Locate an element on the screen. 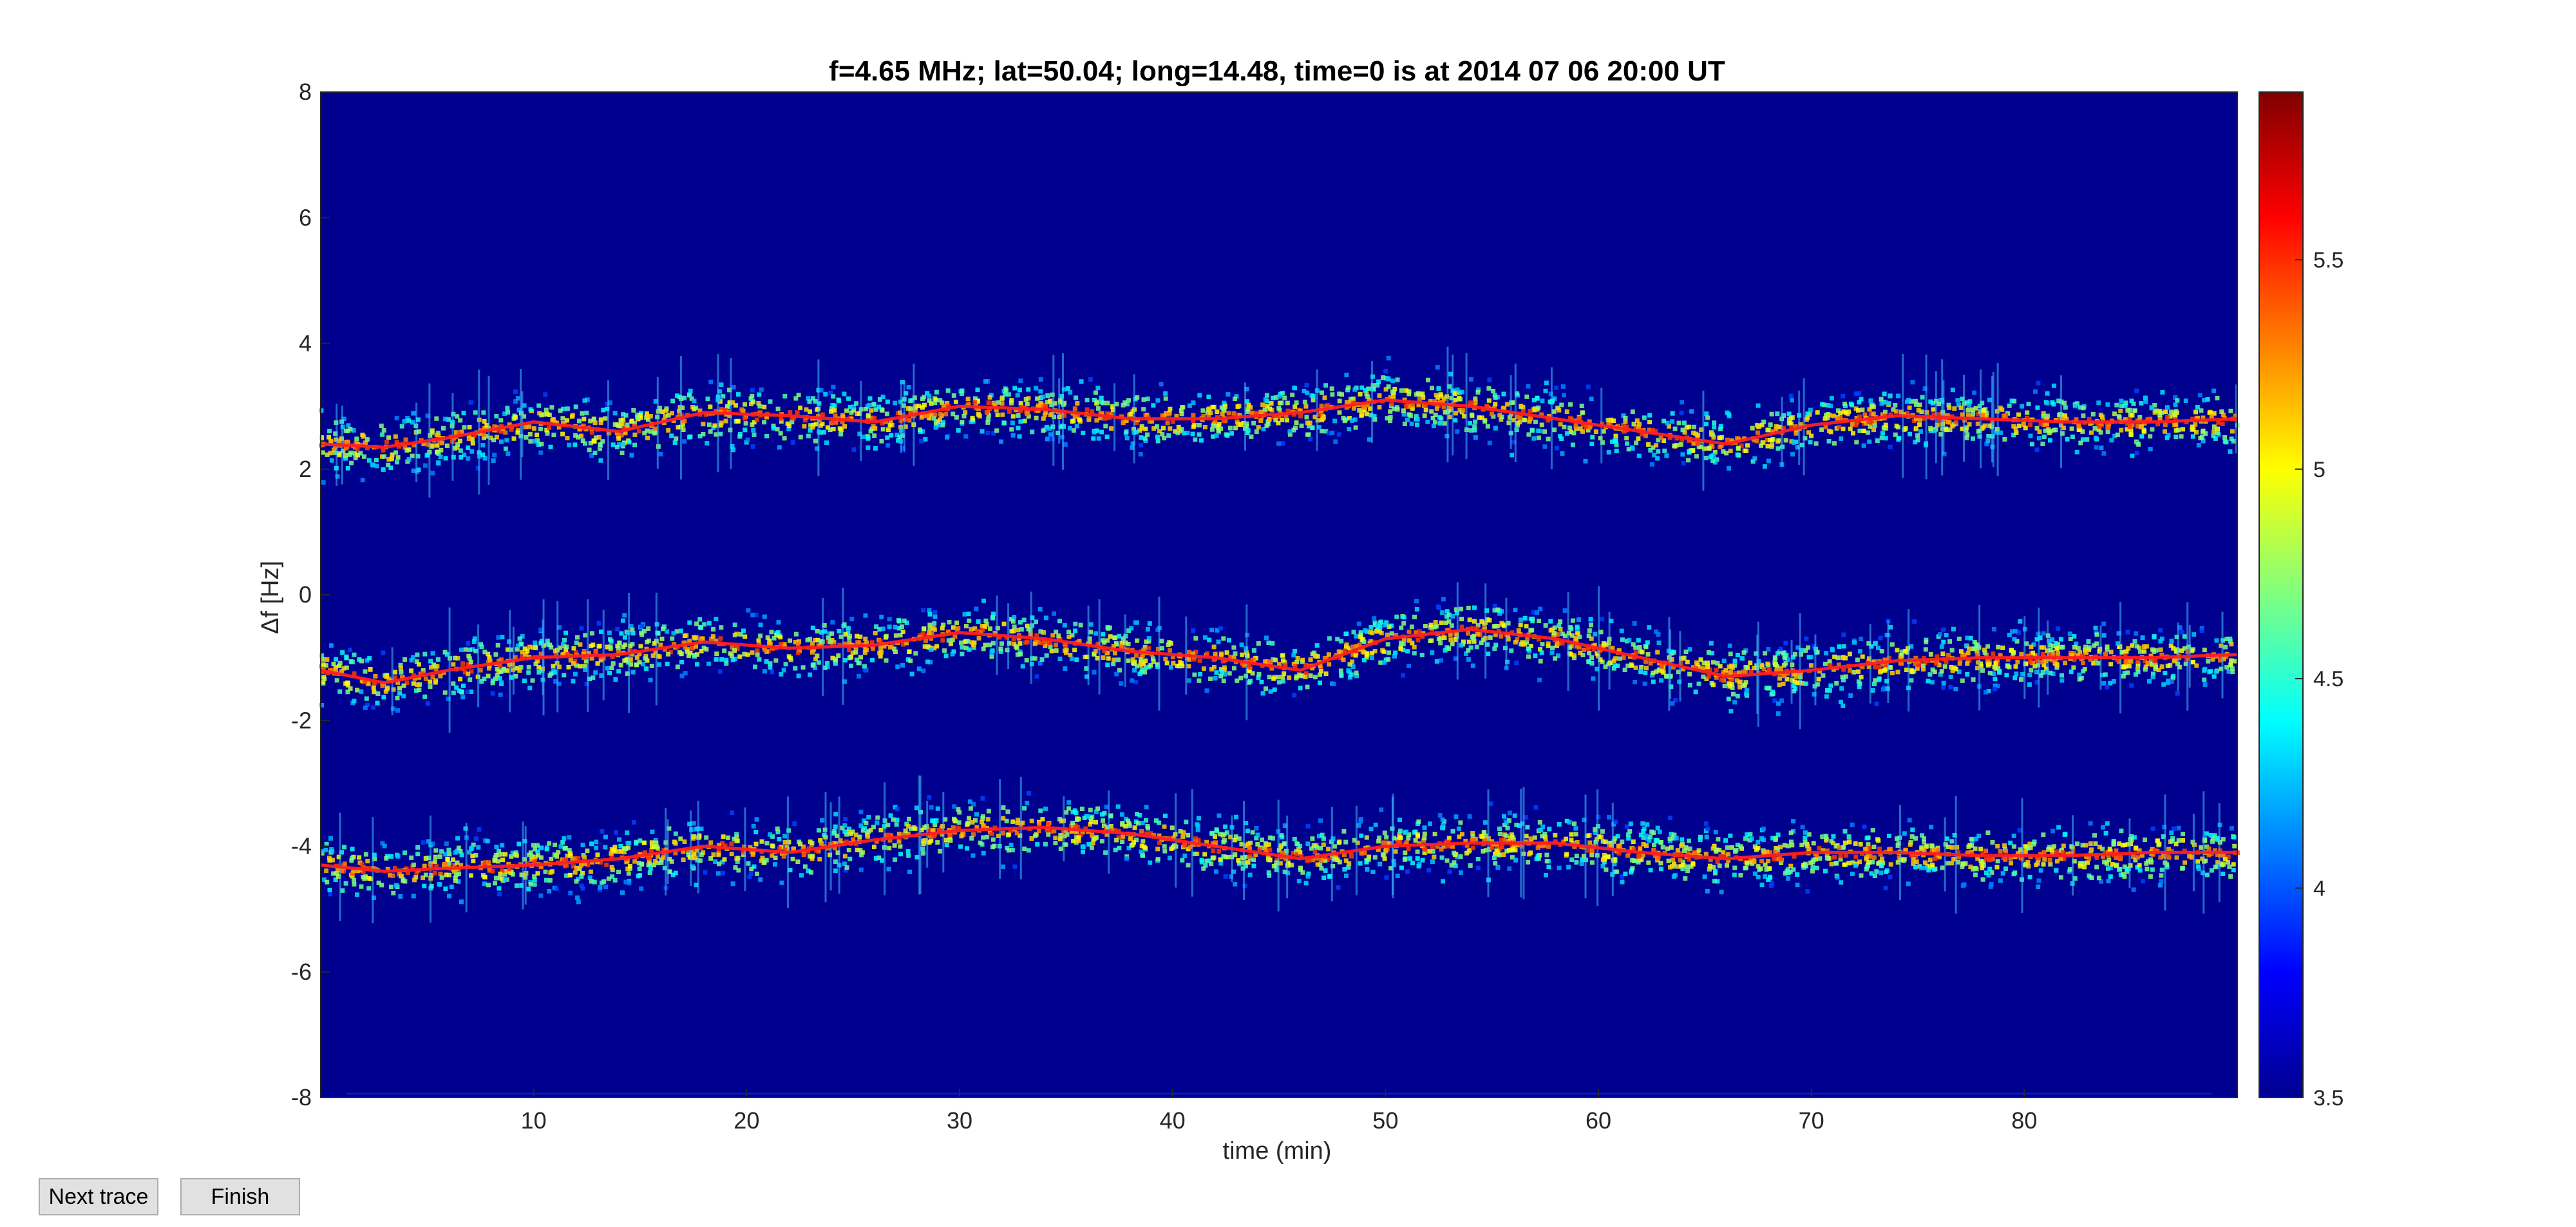 This screenshot has width=2576, height=1227. colorbar-tick-label: 3.5 is located at coordinates (2328, 1098).